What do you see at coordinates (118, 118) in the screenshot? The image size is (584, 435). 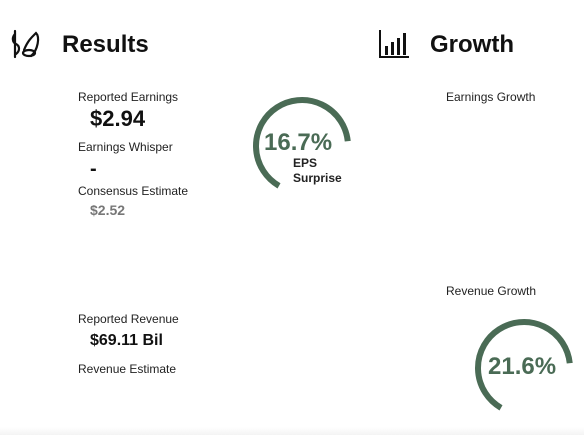 I see `reported-earnings-value: $2.94` at bounding box center [118, 118].